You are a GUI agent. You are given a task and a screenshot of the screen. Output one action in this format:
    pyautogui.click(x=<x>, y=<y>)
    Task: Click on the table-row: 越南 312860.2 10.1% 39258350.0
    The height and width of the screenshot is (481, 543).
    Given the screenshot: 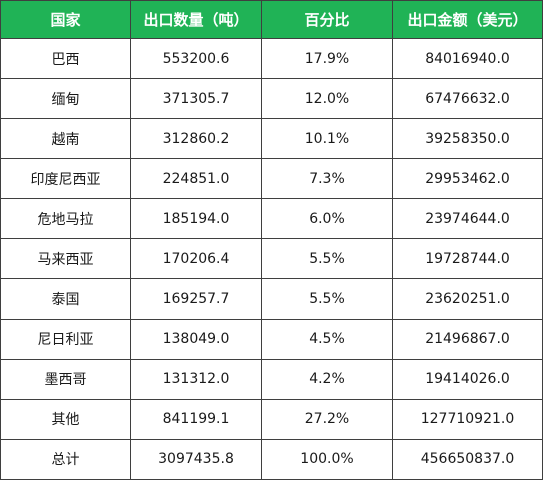 What is the action you would take?
    pyautogui.click(x=271, y=139)
    